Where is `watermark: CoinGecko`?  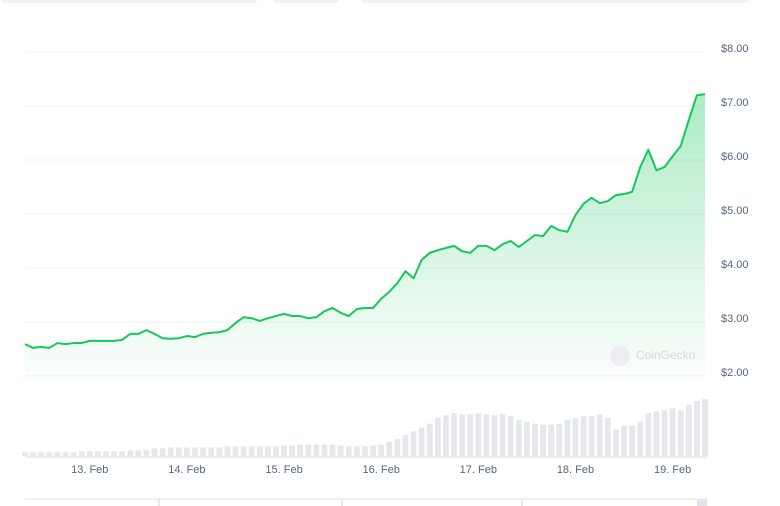
watermark: CoinGecko is located at coordinates (666, 355).